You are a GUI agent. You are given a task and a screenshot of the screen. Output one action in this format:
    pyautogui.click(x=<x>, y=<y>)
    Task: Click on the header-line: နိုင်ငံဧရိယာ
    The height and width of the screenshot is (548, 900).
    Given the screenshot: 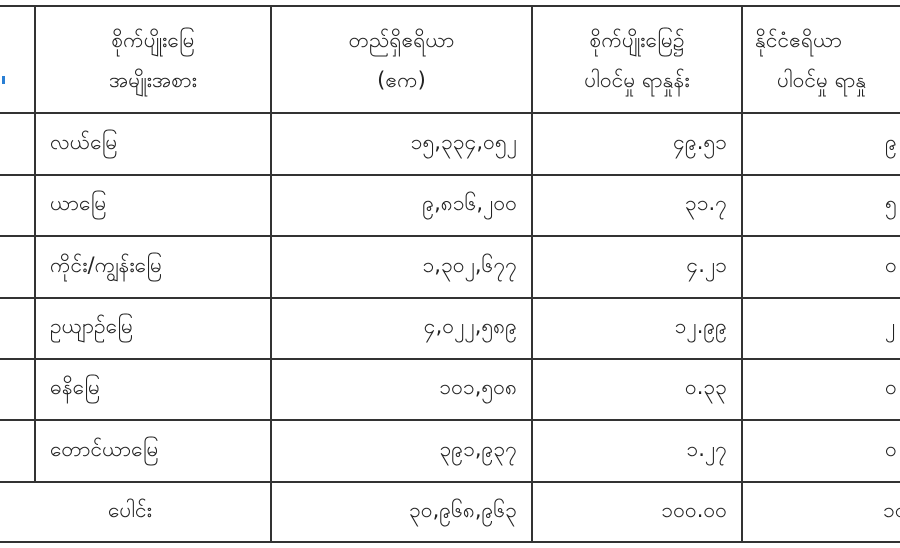 What is the action you would take?
    pyautogui.click(x=799, y=39)
    